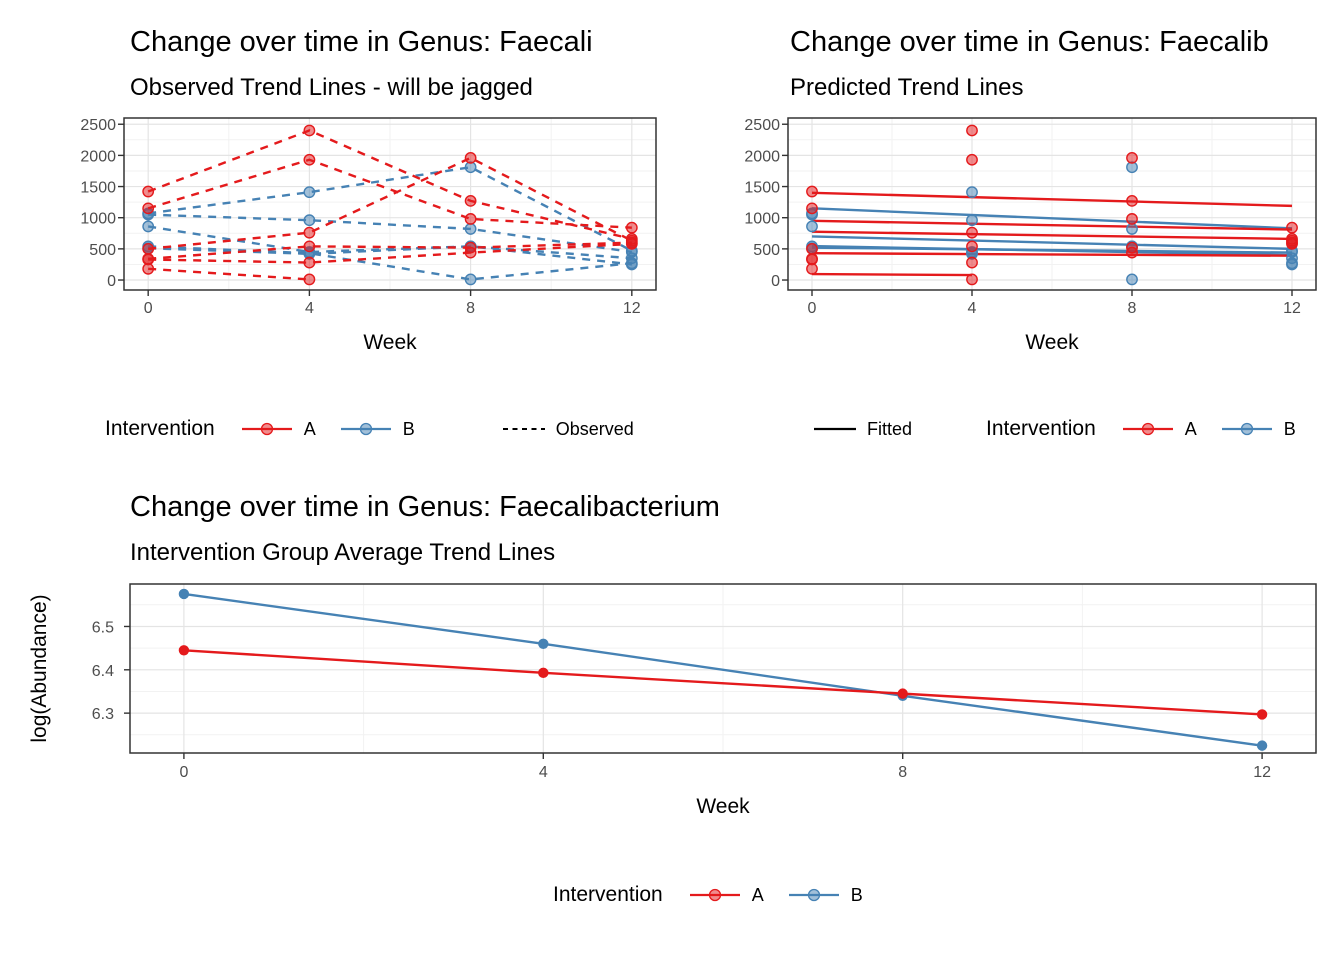 Image resolution: width=1344 pixels, height=960 pixels. I want to click on legend-item-b3: B, so click(824, 895).